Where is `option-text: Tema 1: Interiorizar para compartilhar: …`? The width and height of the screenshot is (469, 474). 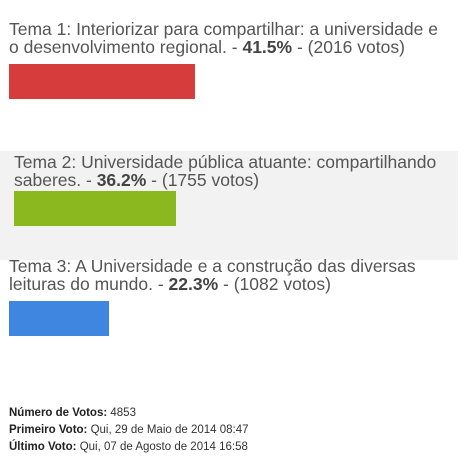 option-text: Tema 1: Interiorizar para compartilhar: … is located at coordinates (223, 38).